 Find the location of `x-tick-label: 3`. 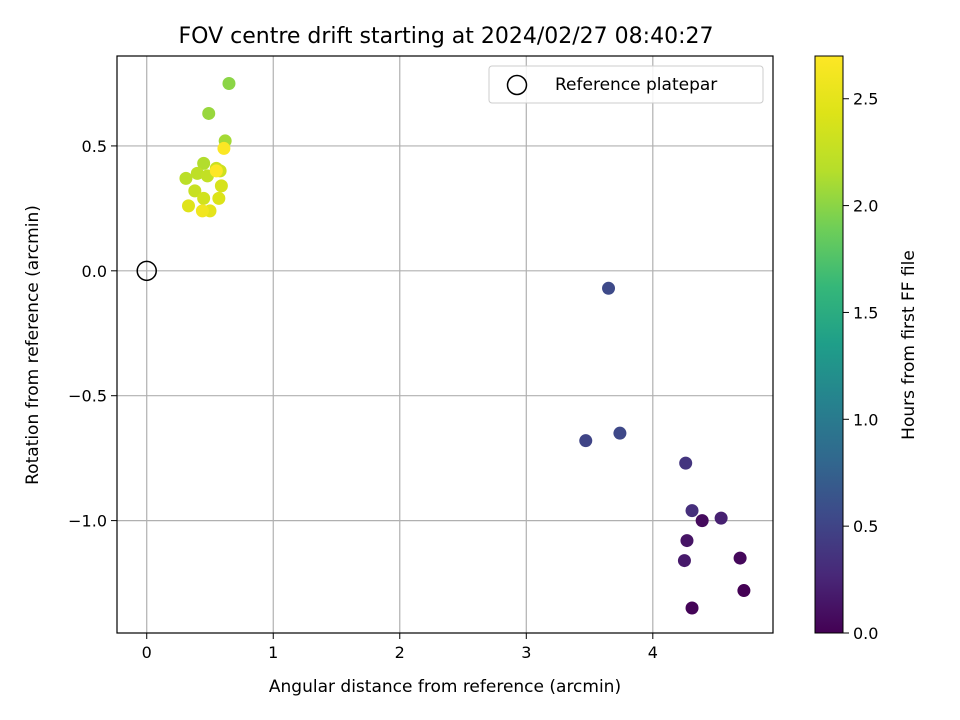

x-tick-label: 3 is located at coordinates (526, 652).